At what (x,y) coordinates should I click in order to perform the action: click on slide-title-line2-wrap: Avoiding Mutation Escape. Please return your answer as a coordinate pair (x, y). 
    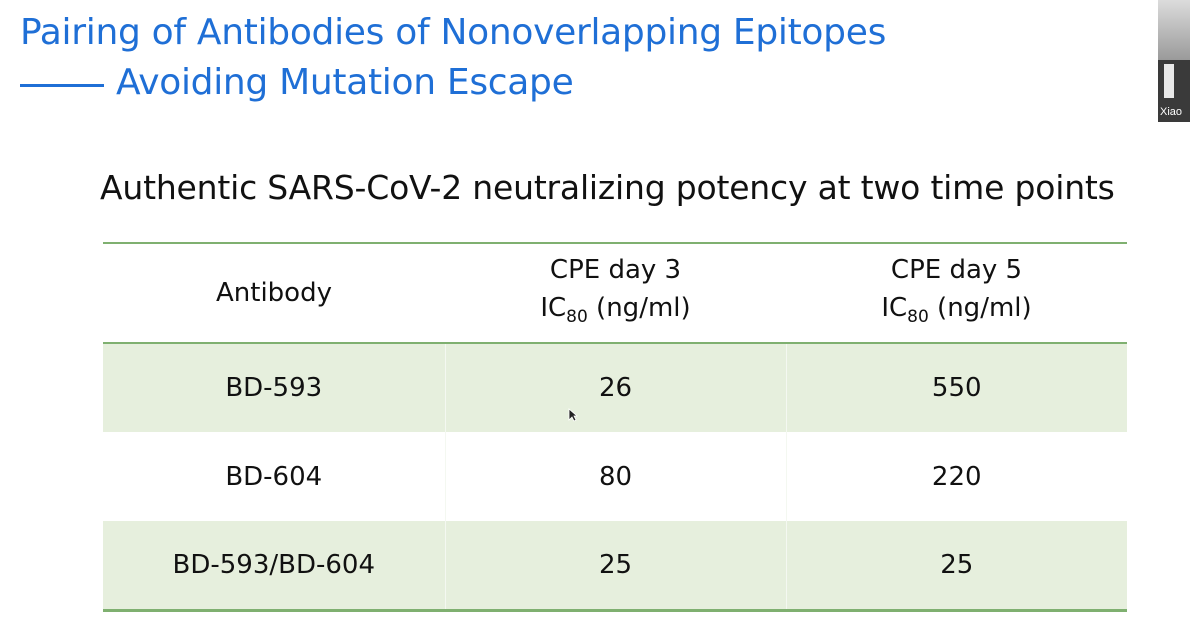
    Looking at the image, I should click on (453, 83).